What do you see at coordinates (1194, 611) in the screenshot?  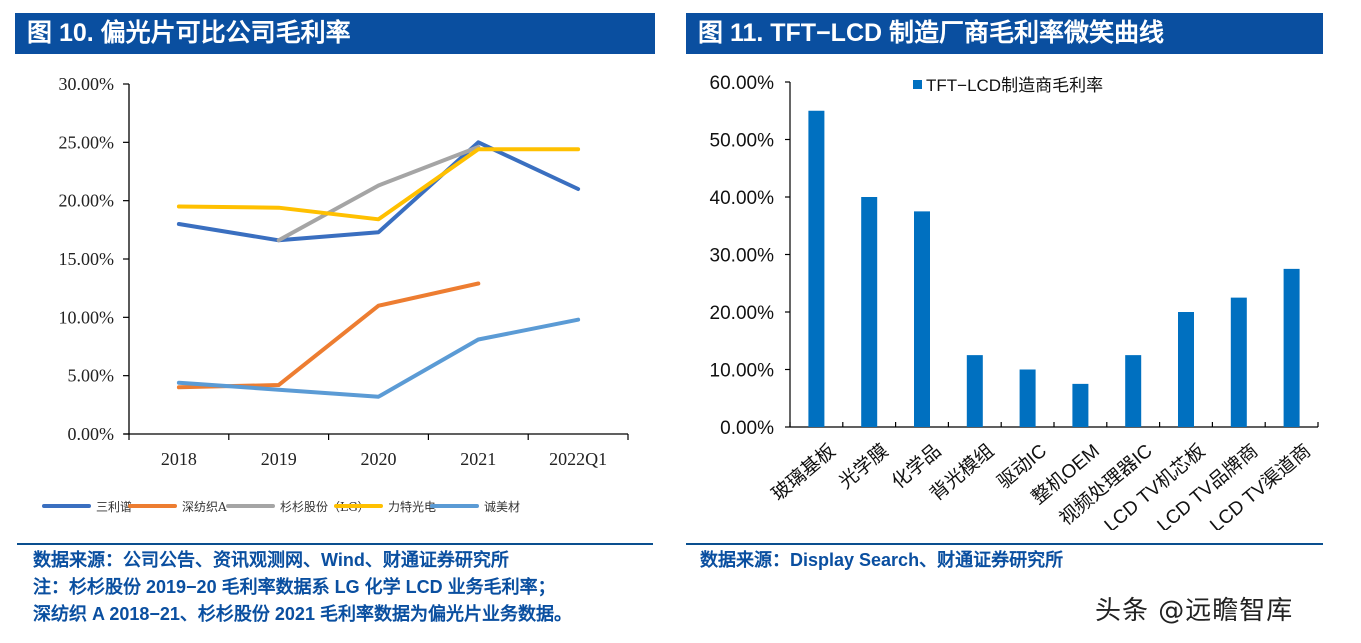 I see `watermark: 头条 @远瞻智库` at bounding box center [1194, 611].